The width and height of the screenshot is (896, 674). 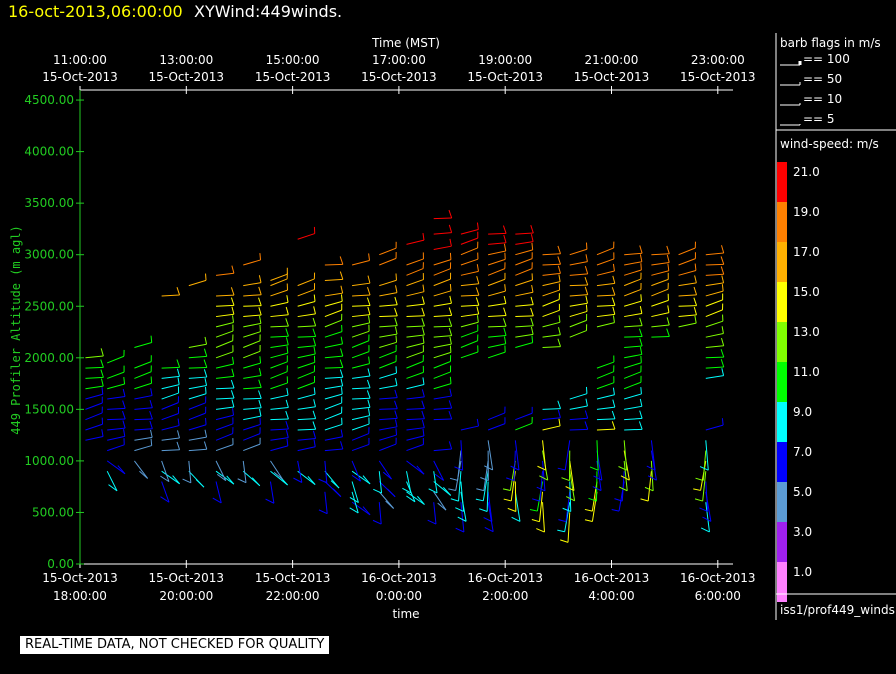 What do you see at coordinates (822, 79) in the screenshot?
I see `barb-legend-label: == 50` at bounding box center [822, 79].